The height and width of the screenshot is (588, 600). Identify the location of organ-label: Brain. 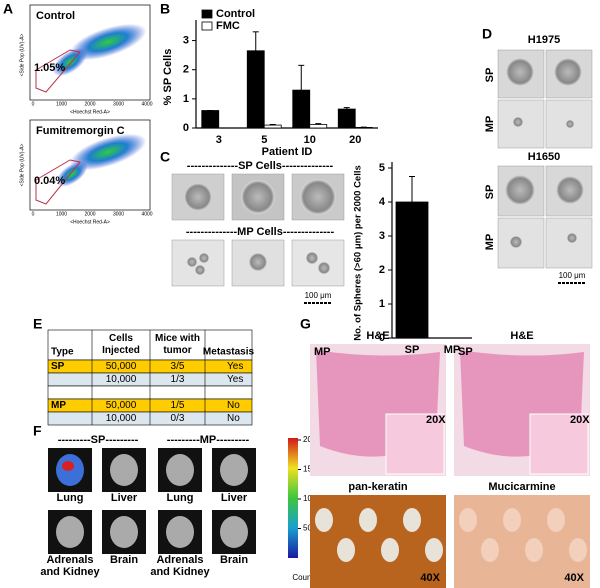
(124, 560).